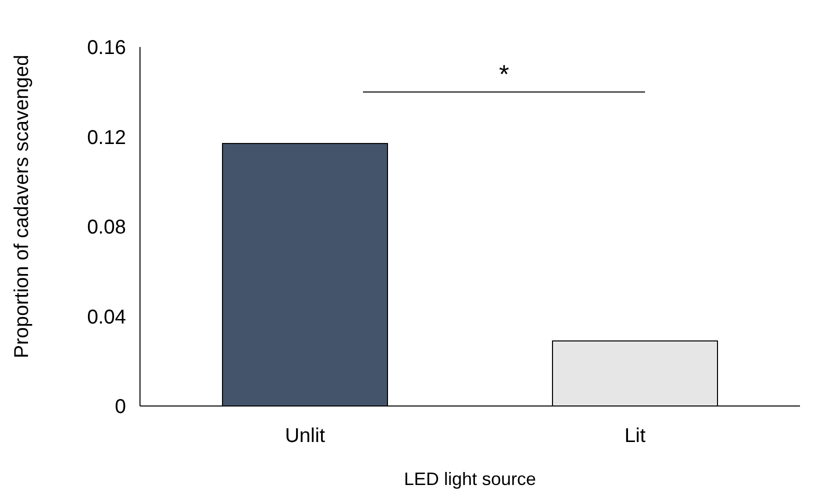 The height and width of the screenshot is (497, 816). Describe the element at coordinates (106, 227) in the screenshot. I see `y-tick-label: 0.08` at that location.